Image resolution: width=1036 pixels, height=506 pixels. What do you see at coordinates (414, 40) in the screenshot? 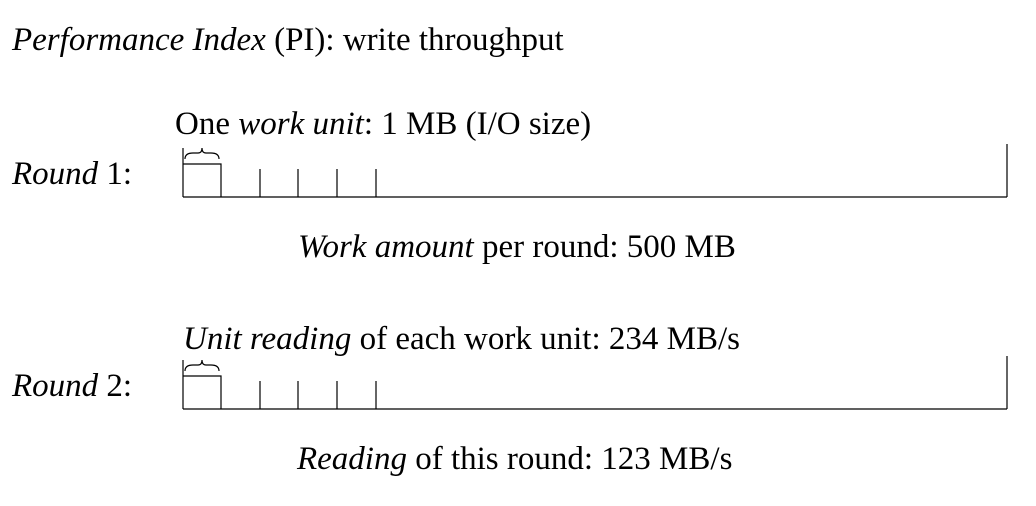
I see `title-rest: (PI): write throughput` at bounding box center [414, 40].